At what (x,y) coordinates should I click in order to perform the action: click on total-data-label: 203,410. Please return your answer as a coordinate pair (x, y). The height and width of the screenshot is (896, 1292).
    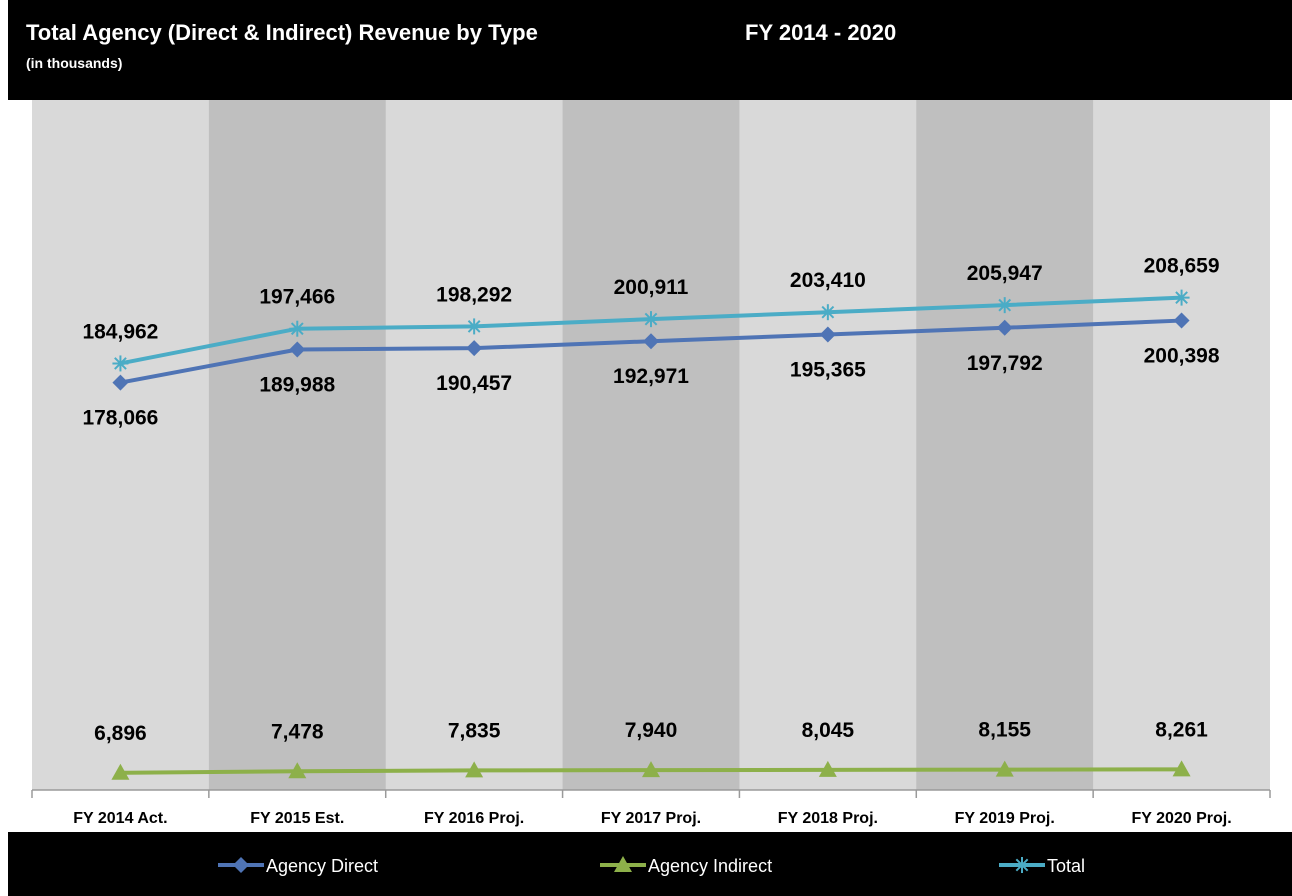
    Looking at the image, I should click on (828, 280).